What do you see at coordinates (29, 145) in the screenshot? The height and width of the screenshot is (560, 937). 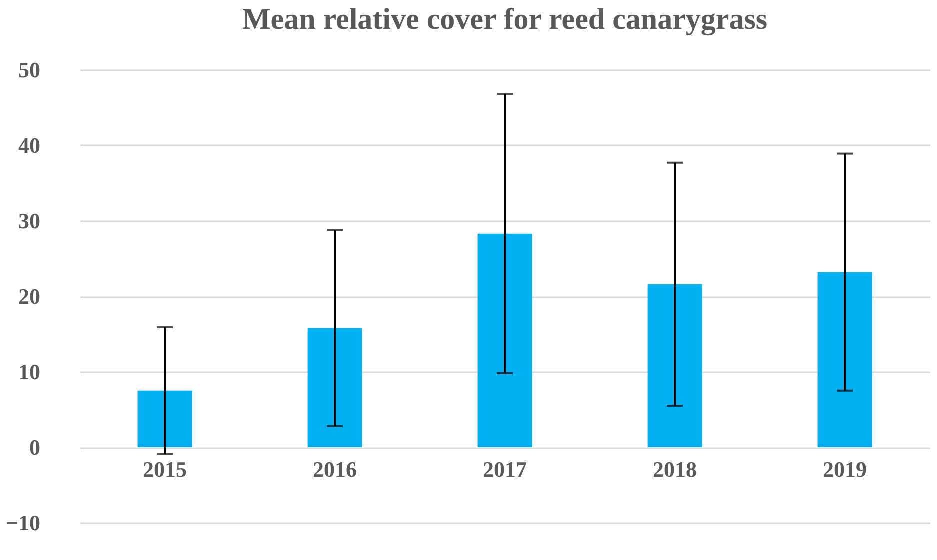 I see `y-tick-label: 40` at bounding box center [29, 145].